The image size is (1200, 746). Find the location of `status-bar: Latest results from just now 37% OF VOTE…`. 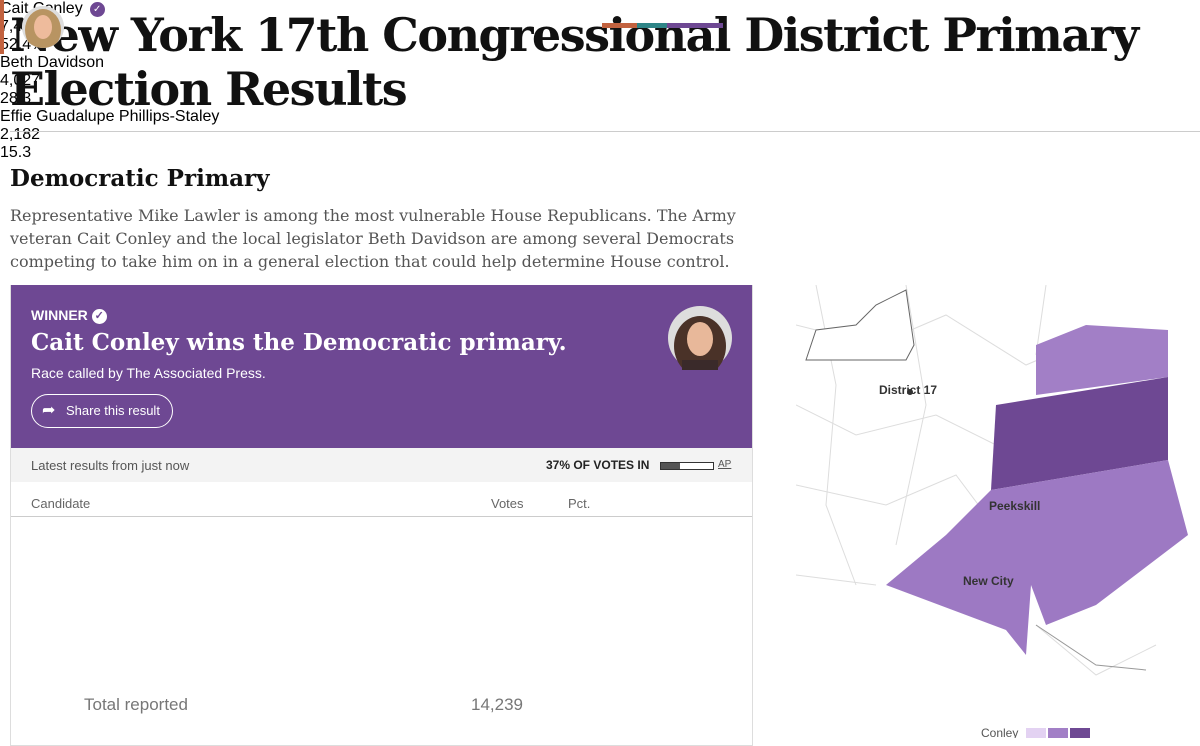

status-bar: Latest results from just now 37% OF VOTE… is located at coordinates (381, 465).